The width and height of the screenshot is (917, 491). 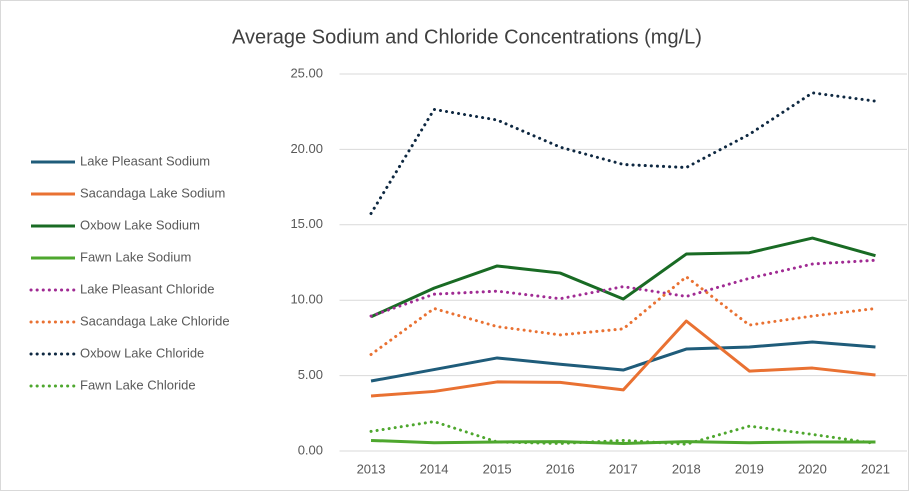 What do you see at coordinates (142, 352) in the screenshot?
I see `legend-label: Oxbow Lake Chloride` at bounding box center [142, 352].